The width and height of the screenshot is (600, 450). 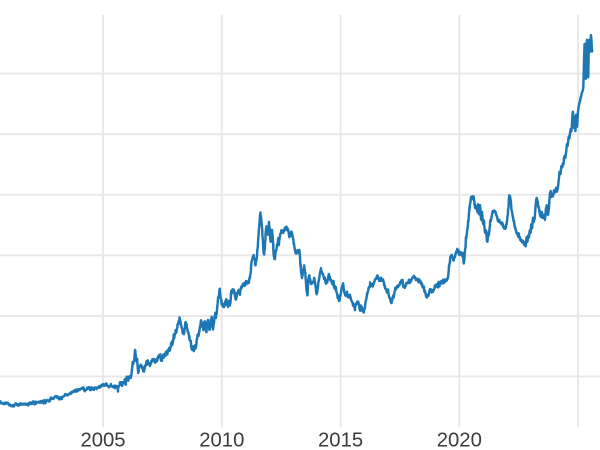 What do you see at coordinates (459, 440) in the screenshot?
I see `svg-text: 2020` at bounding box center [459, 440].